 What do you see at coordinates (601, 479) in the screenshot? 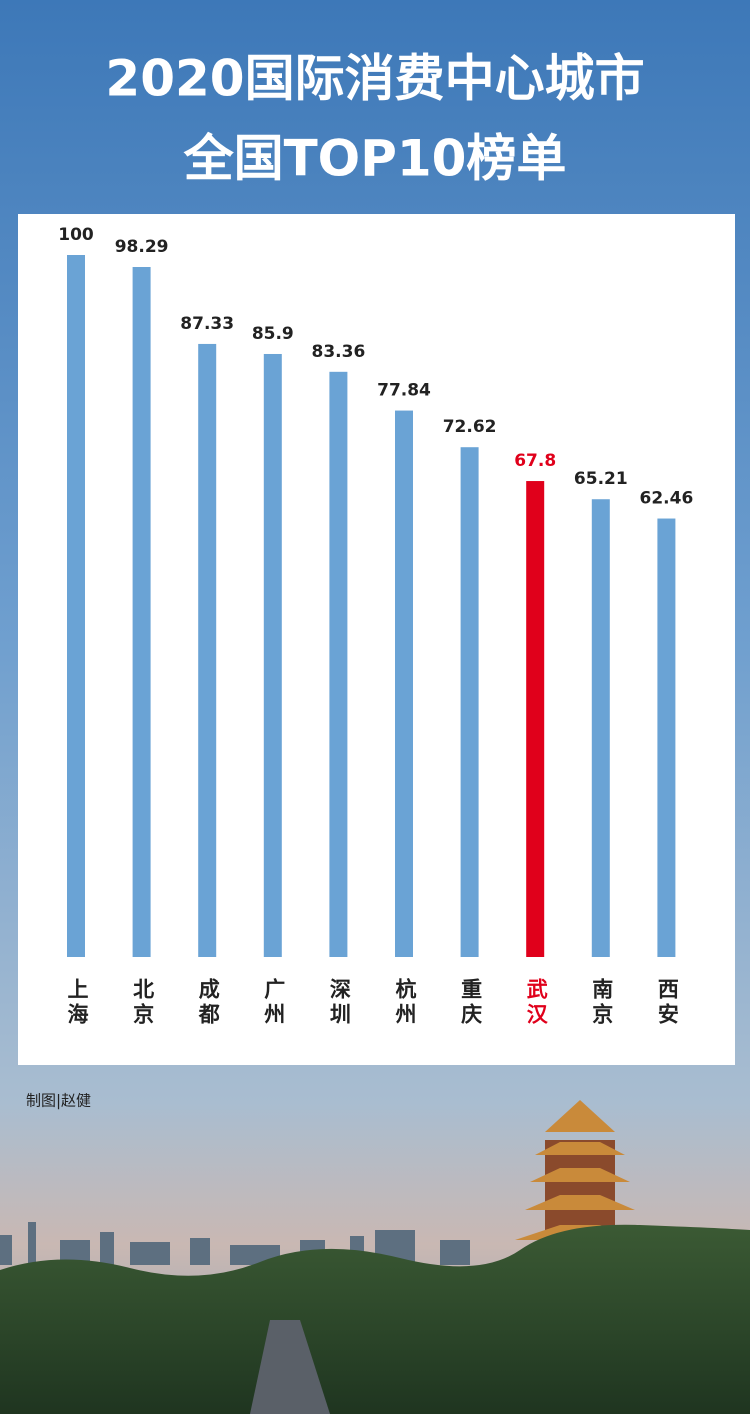
I see `value-label: 65.21` at bounding box center [601, 479].